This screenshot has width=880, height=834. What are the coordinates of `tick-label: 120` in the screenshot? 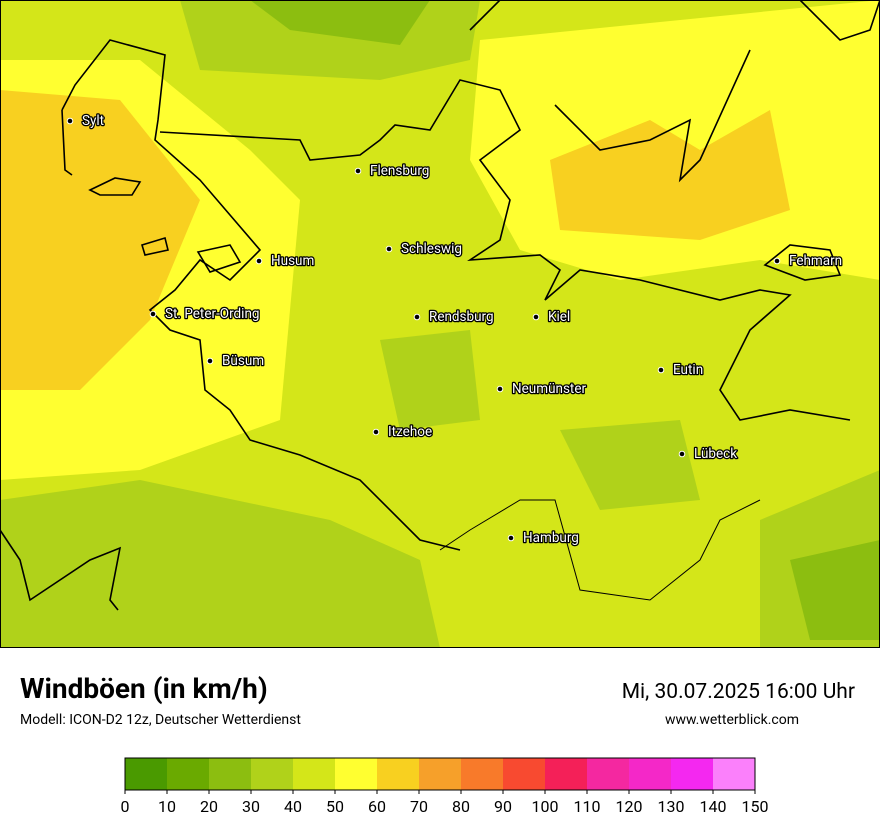 It's located at (629, 806).